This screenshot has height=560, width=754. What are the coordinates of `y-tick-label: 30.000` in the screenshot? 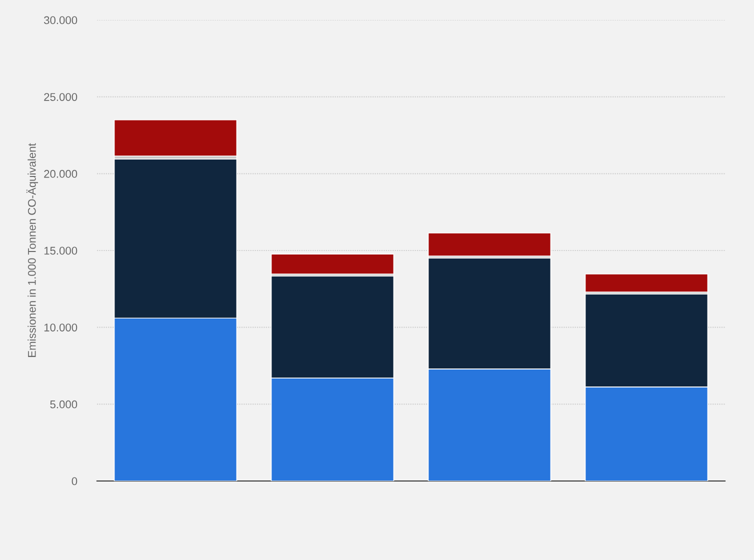 It's located at (61, 20).